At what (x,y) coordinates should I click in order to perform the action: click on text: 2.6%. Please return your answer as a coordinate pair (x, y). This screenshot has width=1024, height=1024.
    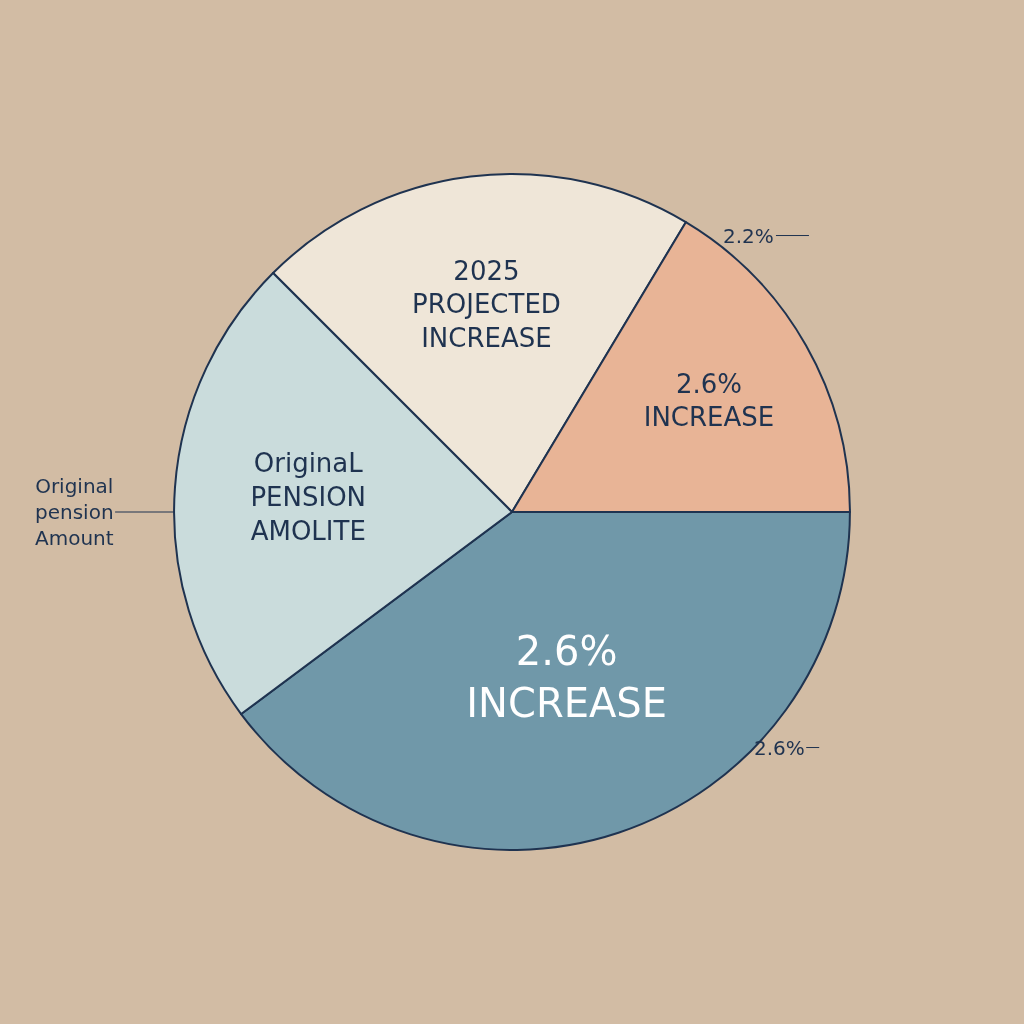
    Looking at the image, I should click on (779, 748).